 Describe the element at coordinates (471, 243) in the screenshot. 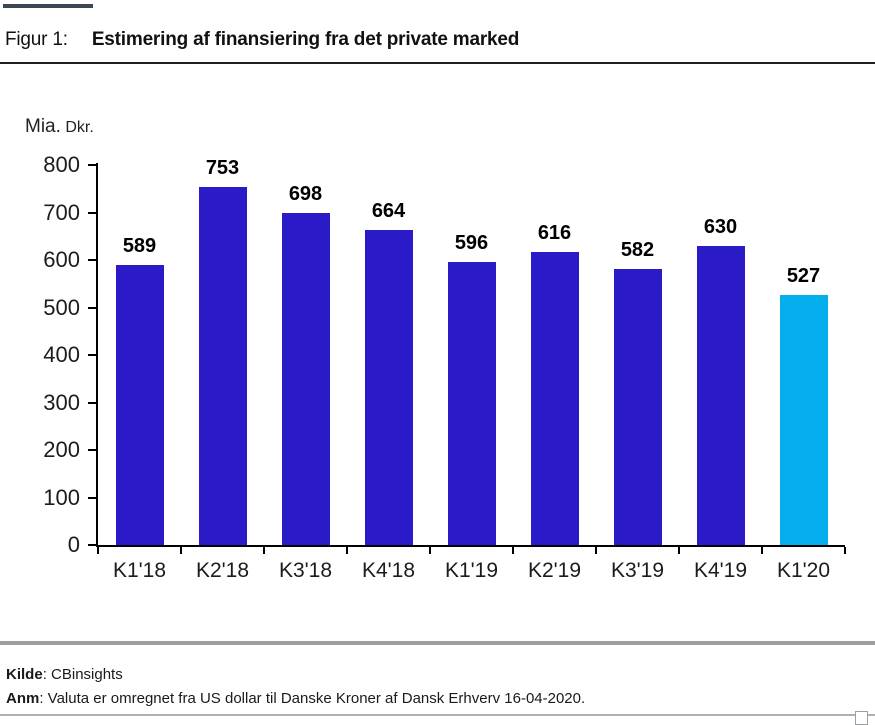

I see `bar-value-label: 596` at that location.